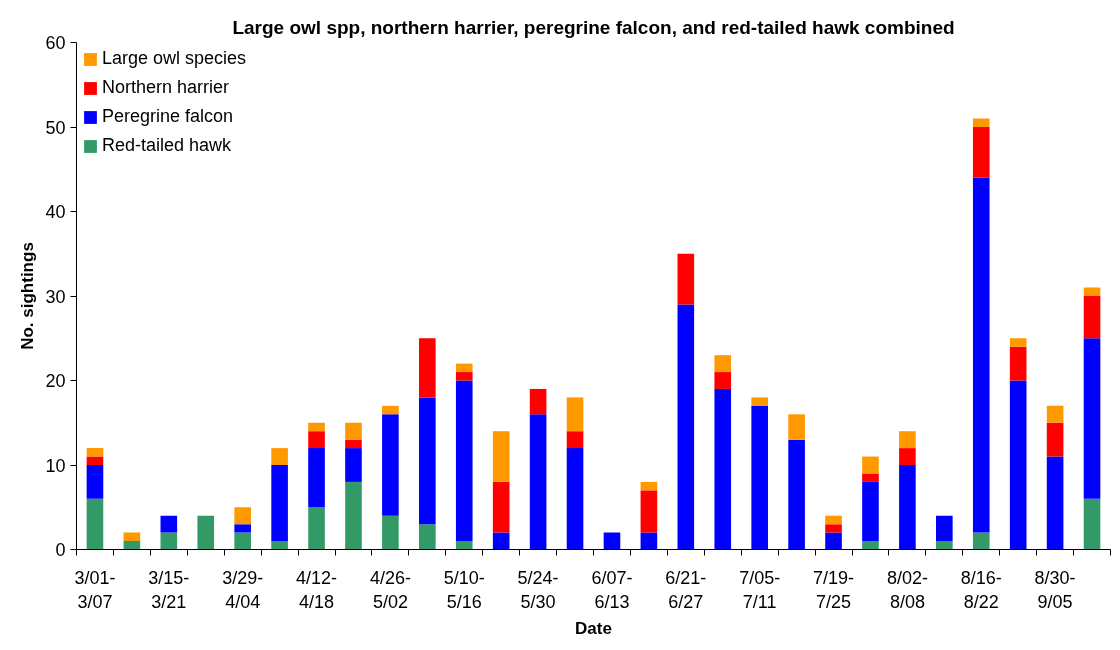 This screenshot has width=1120, height=650. I want to click on y-tick-label: 50, so click(55, 127).